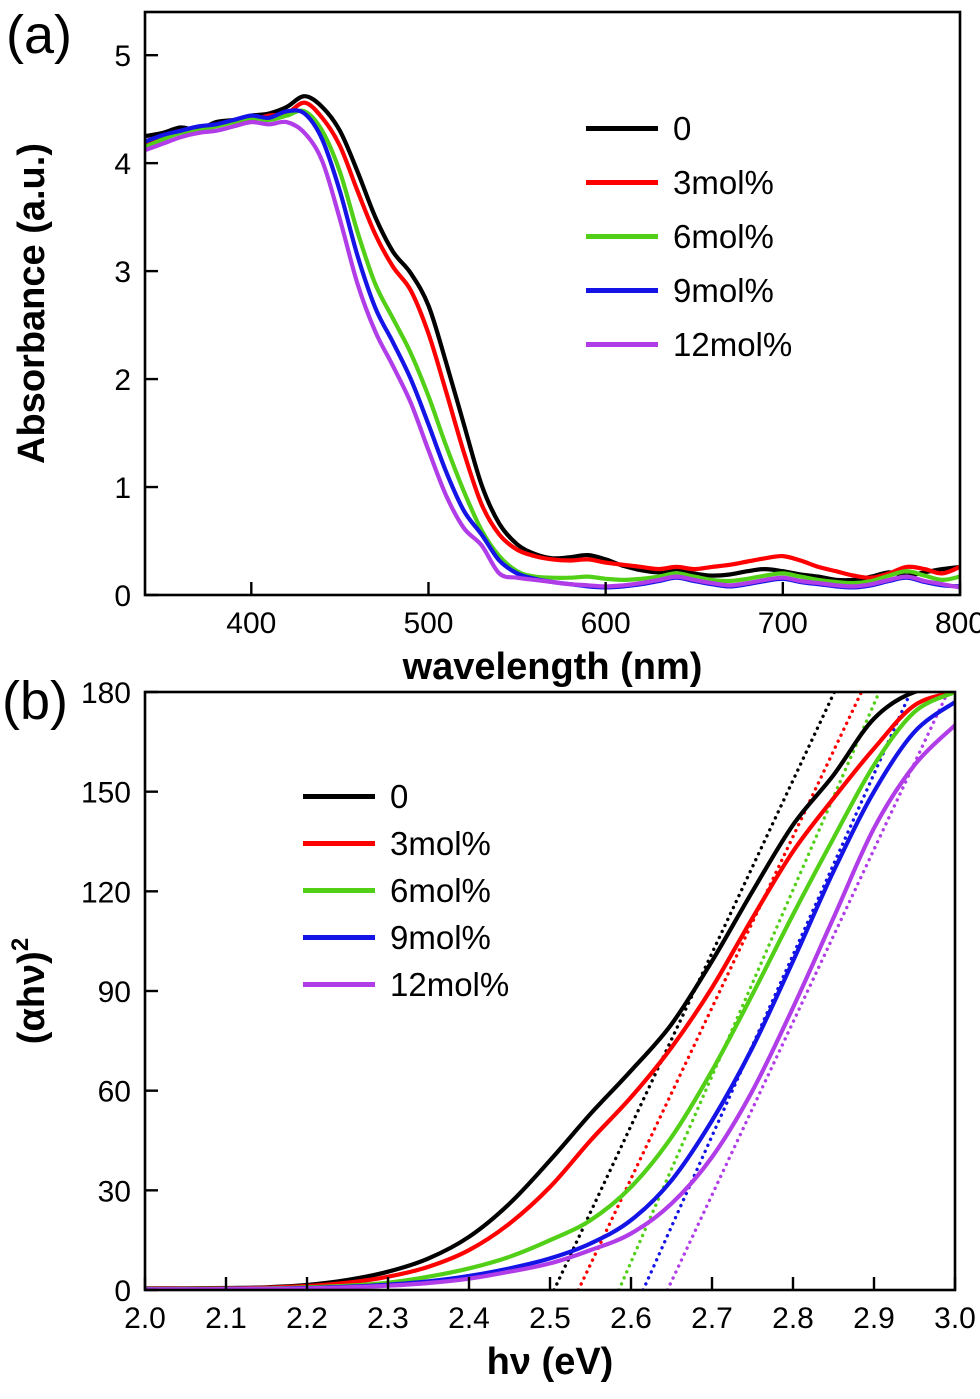 Image resolution: width=980 pixels, height=1399 pixels. Describe the element at coordinates (30, 991) in the screenshot. I see `y-axis-title-b: (αhν)2` at that location.